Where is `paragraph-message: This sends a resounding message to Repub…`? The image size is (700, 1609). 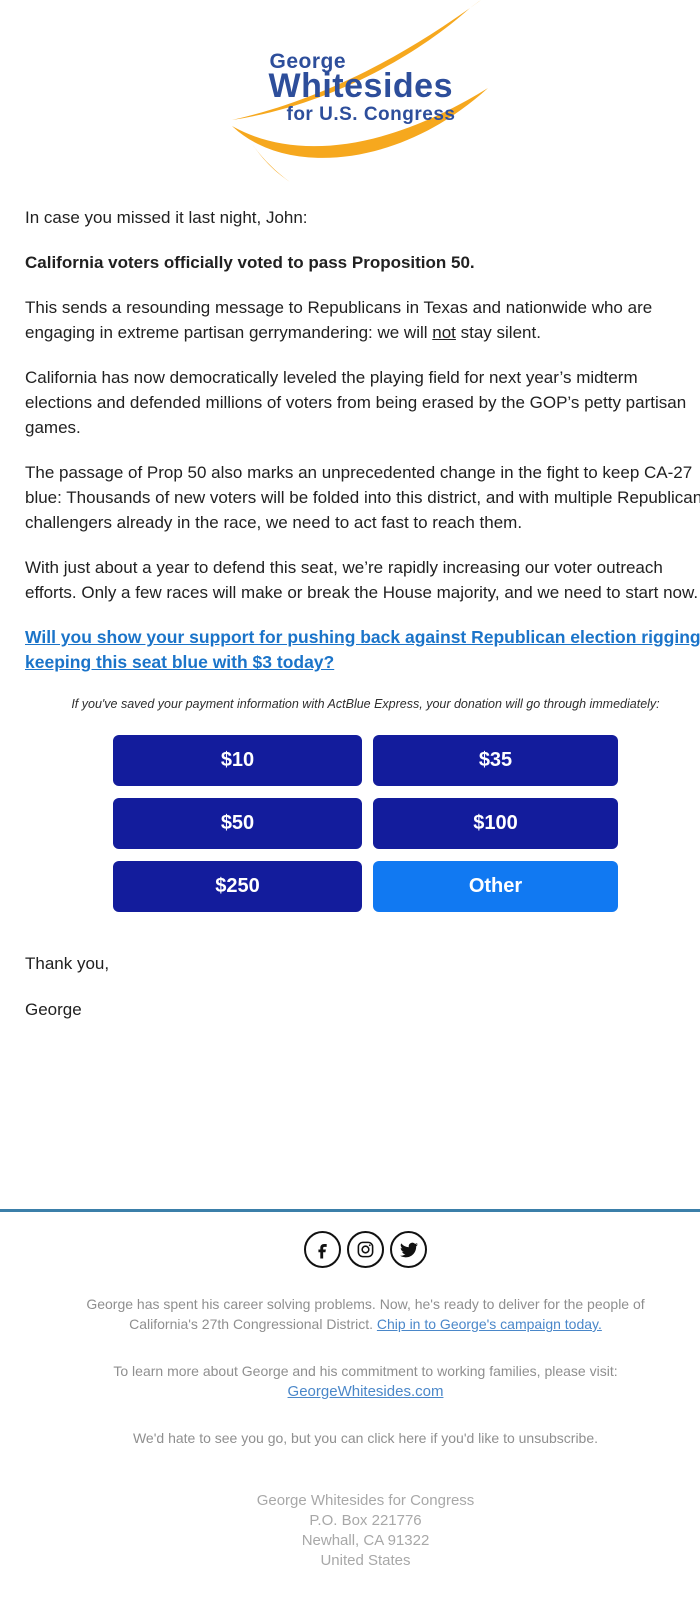 paragraph-message: This sends a resounding message to Repub… is located at coordinates (362, 320).